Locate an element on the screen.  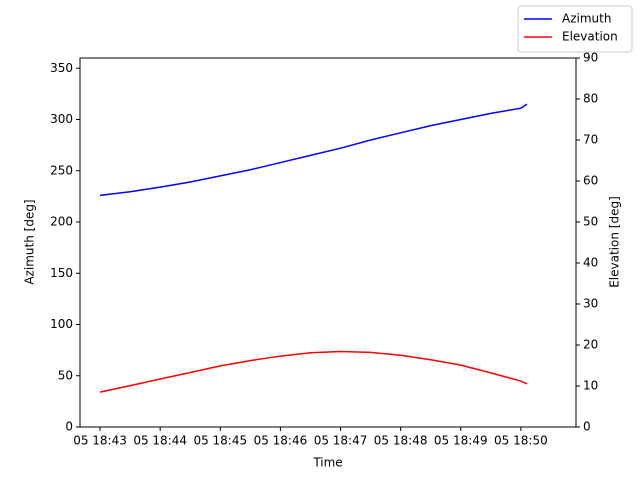
x-tick-label: 05 18:44 is located at coordinates (160, 441).